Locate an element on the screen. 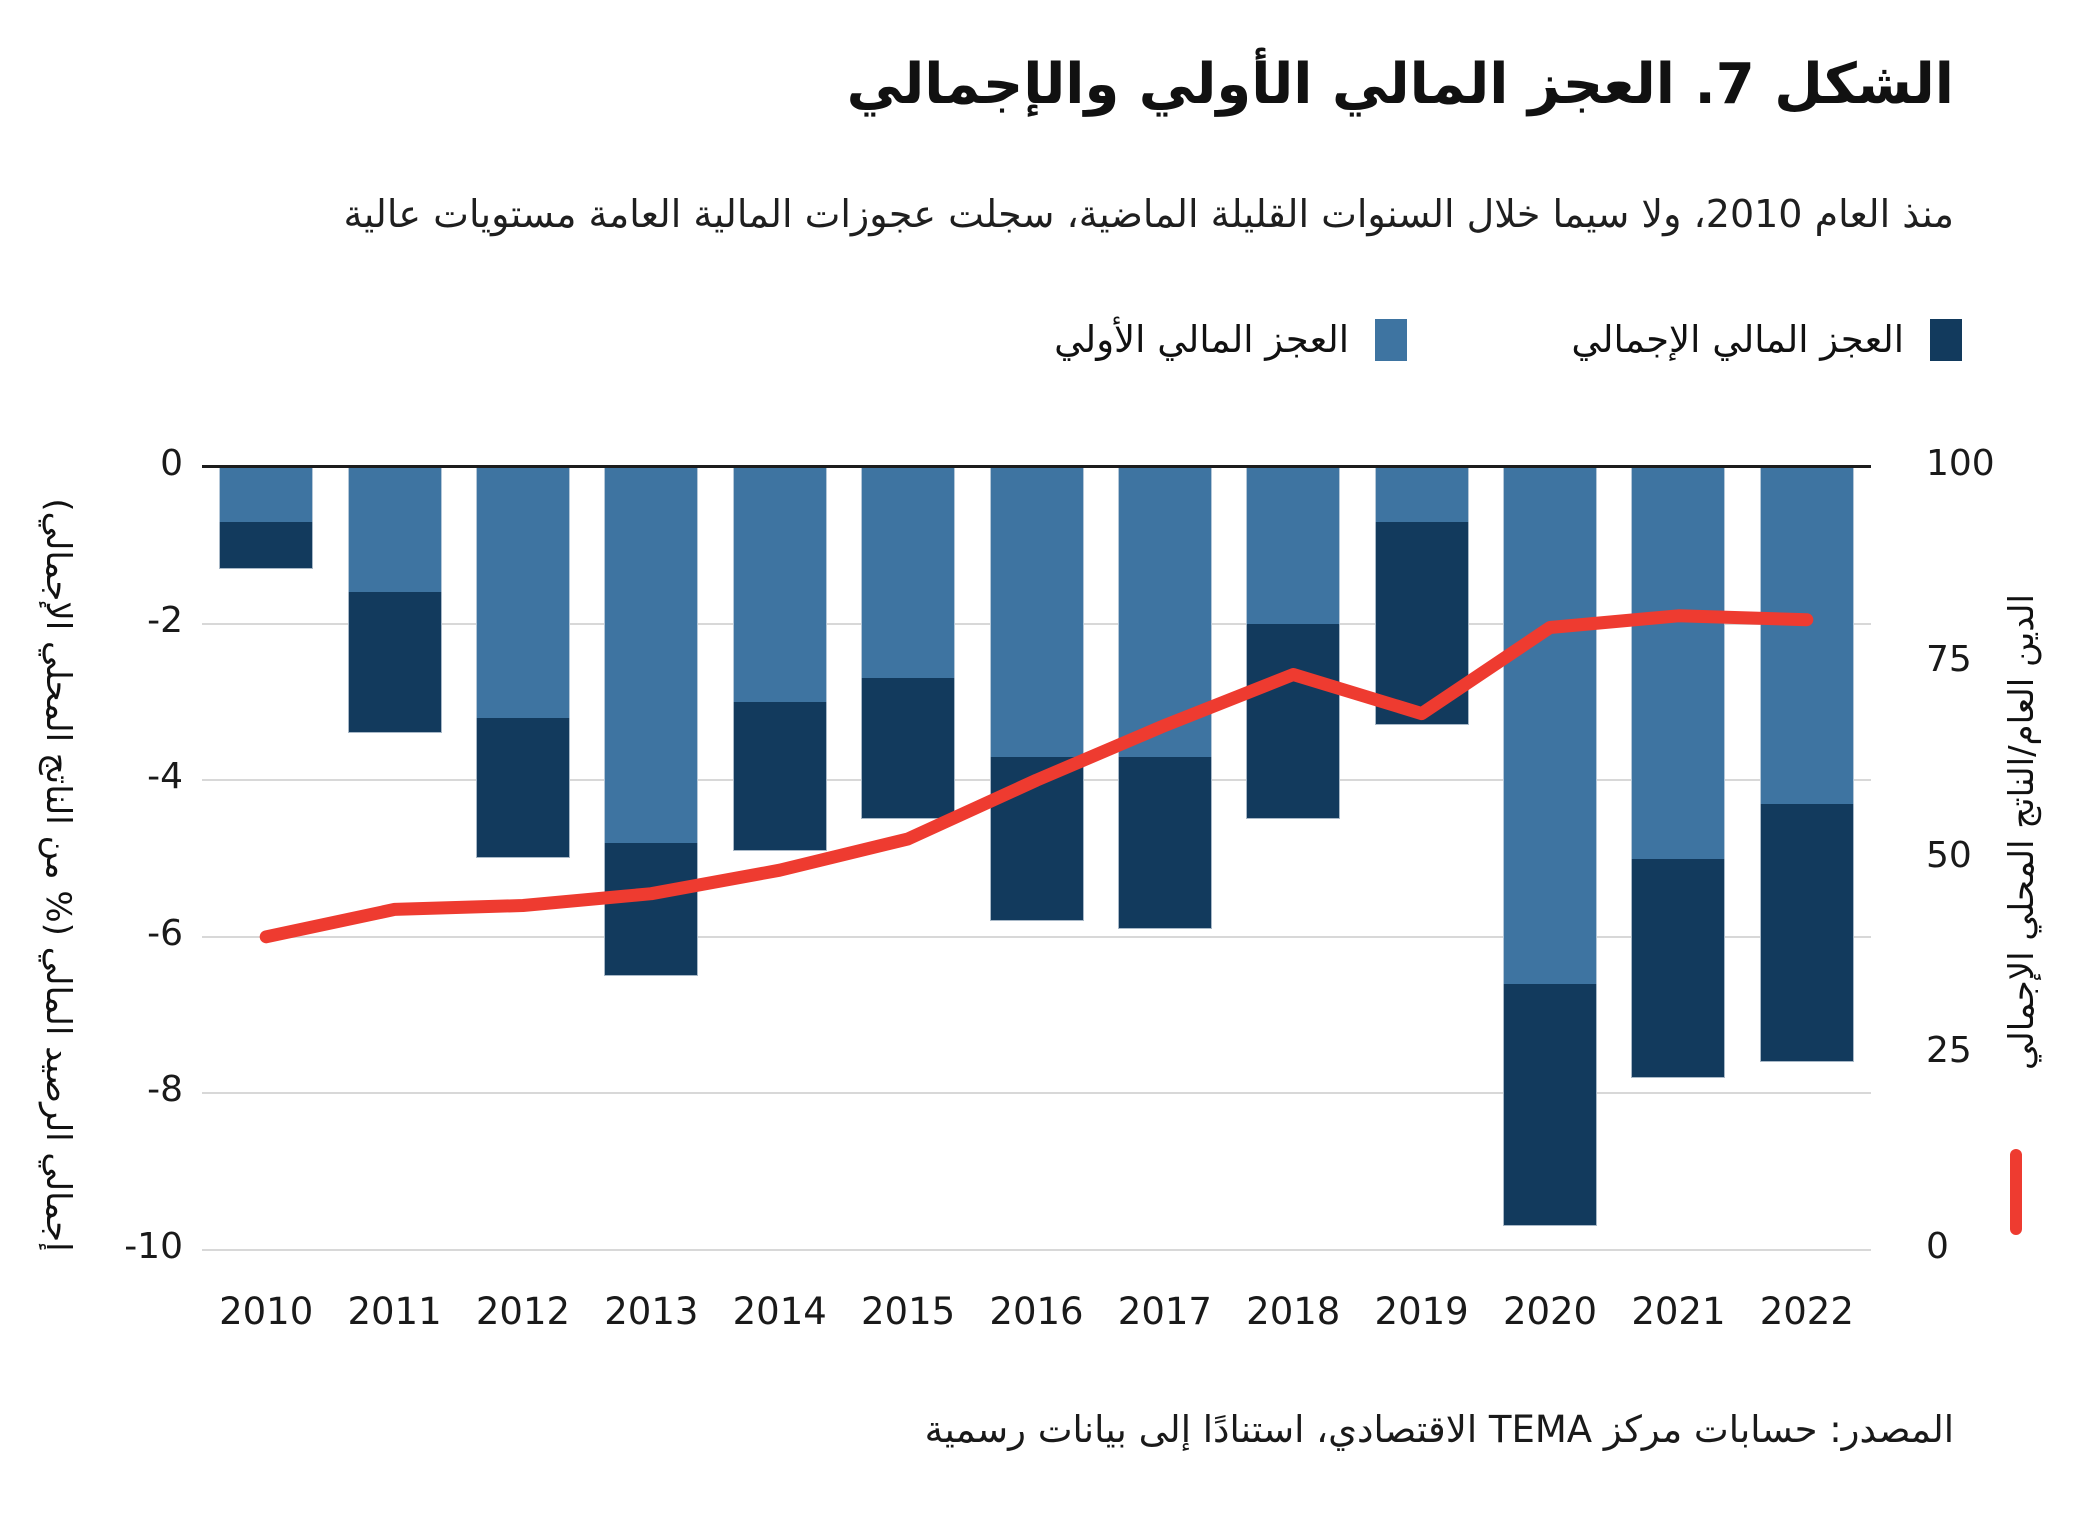 This screenshot has width=2084, height=1536. y-axis-tick-left: 0 is located at coordinates (171, 463).